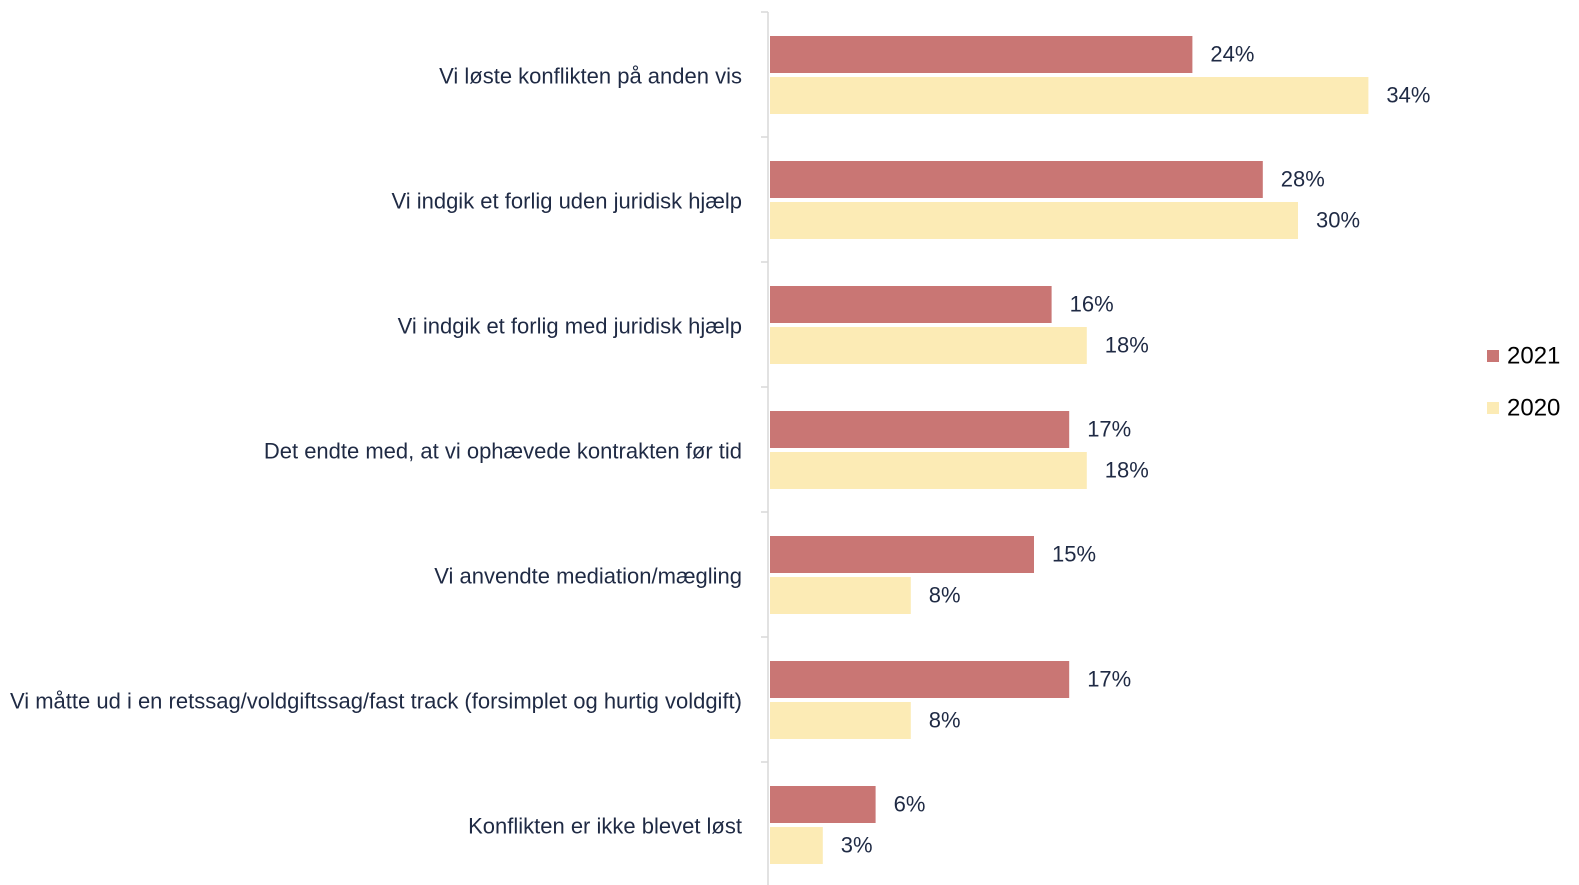  I want to click on value-label: 3%, so click(857, 844).